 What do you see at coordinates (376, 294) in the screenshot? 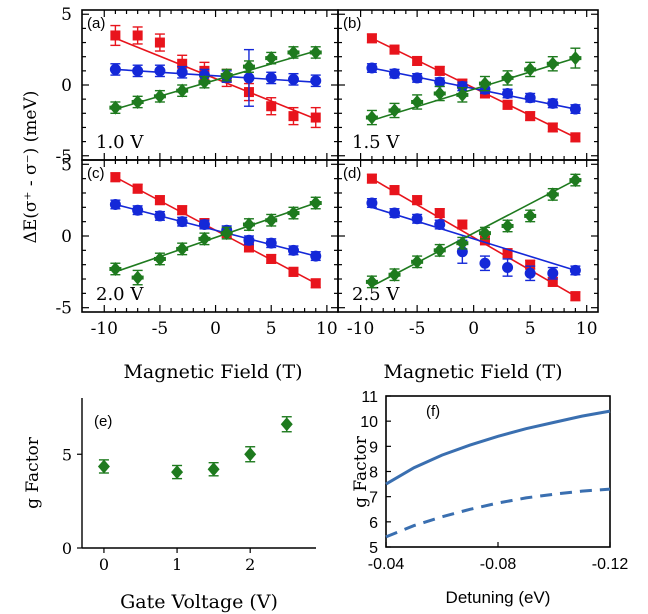
I see `voltage-annotation: 2.5 V` at bounding box center [376, 294].